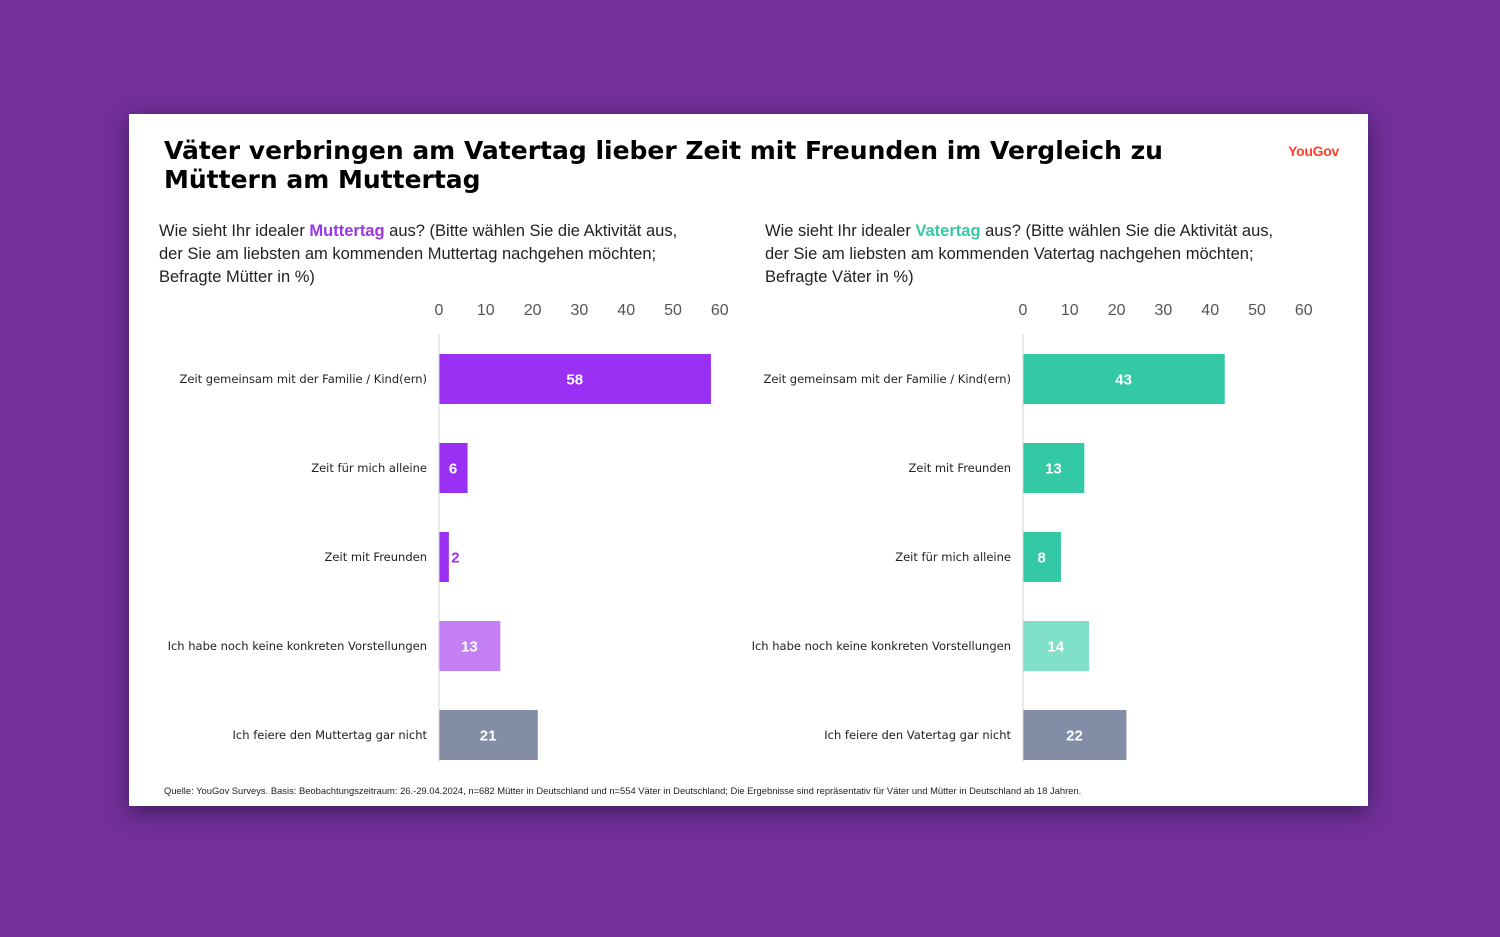 Image resolution: width=1500 pixels, height=937 pixels. I want to click on mothers-category-label: Zeit mit Freunden, so click(376, 557).